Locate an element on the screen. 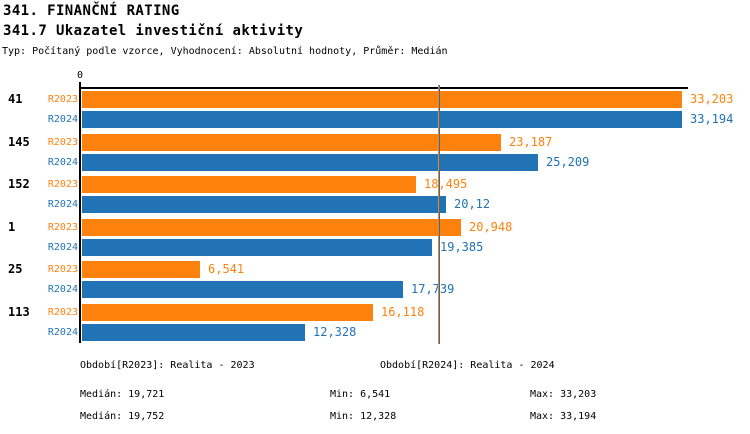 This screenshot has width=750, height=434. legend-r2023: Období[R2023]: Realita - 2023 is located at coordinates (167, 365).